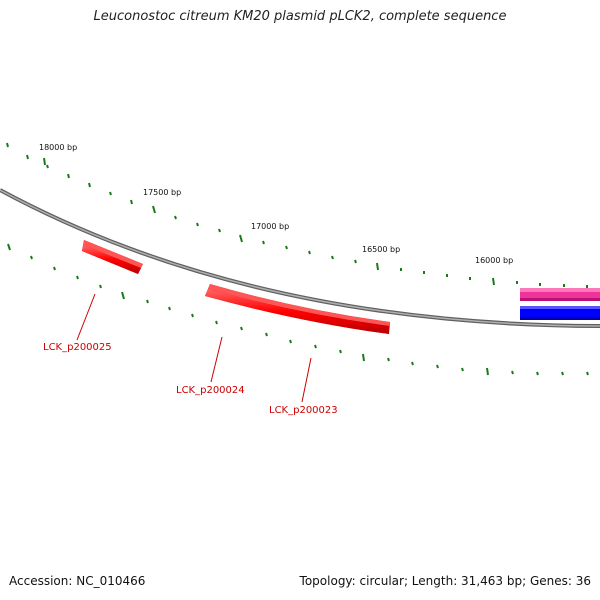 Image resolution: width=600 pixels, height=600 pixels. Describe the element at coordinates (112, 257) in the screenshot. I see `gene-lck-p200025` at that location.